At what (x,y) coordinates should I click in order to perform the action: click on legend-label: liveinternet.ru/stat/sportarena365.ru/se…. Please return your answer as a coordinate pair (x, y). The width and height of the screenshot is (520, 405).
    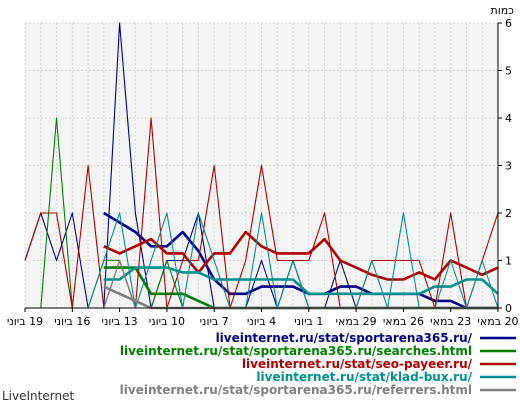
    Looking at the image, I should click on (296, 351).